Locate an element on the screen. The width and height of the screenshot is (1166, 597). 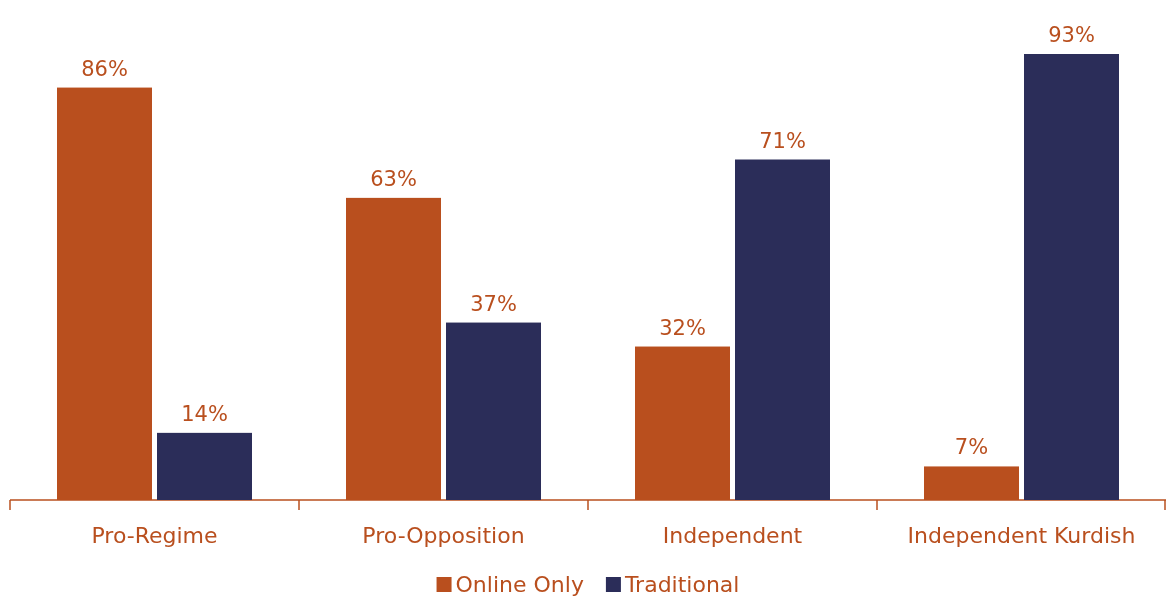
data-label: 7% is located at coordinates (971, 447).